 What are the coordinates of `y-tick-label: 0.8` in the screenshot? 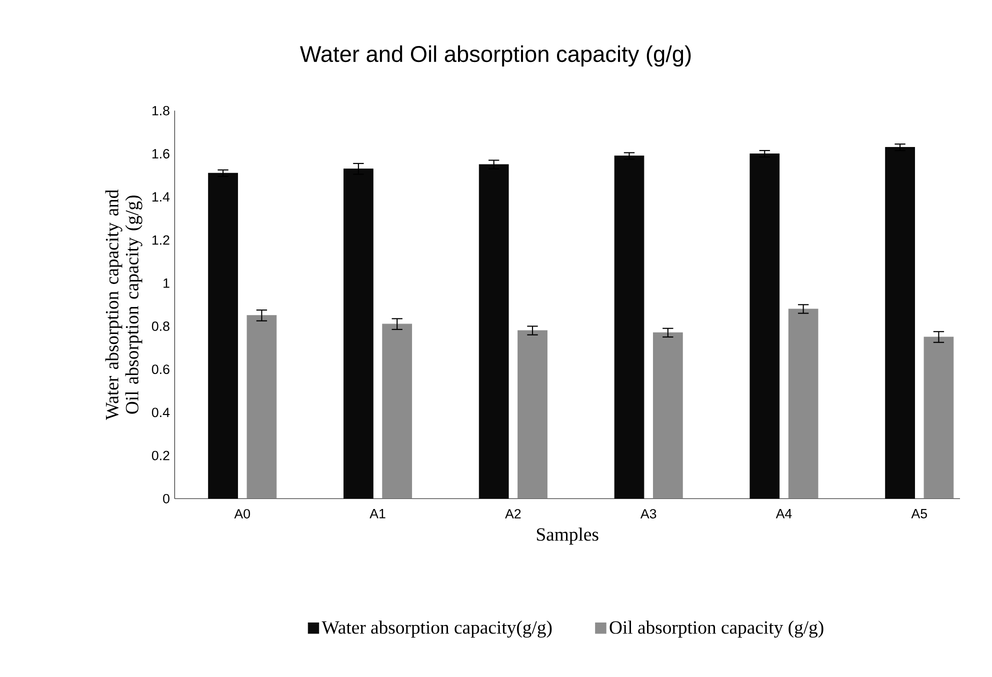 It's located at (161, 326).